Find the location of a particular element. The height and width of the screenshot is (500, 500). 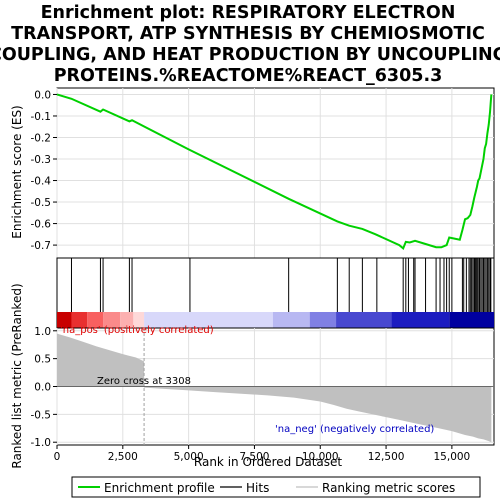

rank-color-bar is located at coordinates (275, 320).